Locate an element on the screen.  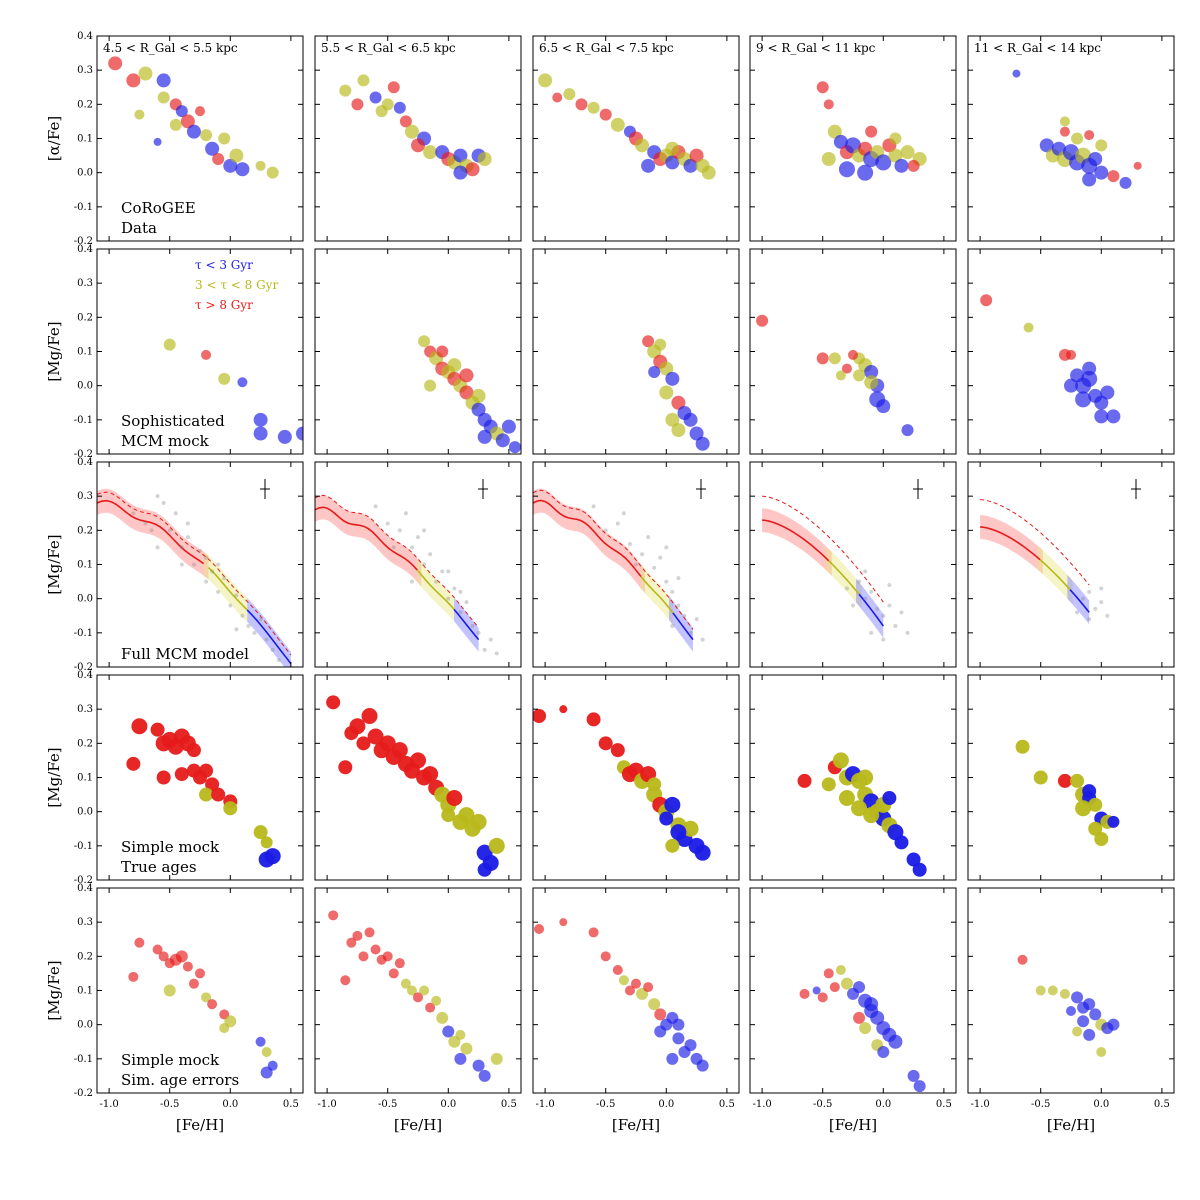
row-label: MCM mock is located at coordinates (165, 441).